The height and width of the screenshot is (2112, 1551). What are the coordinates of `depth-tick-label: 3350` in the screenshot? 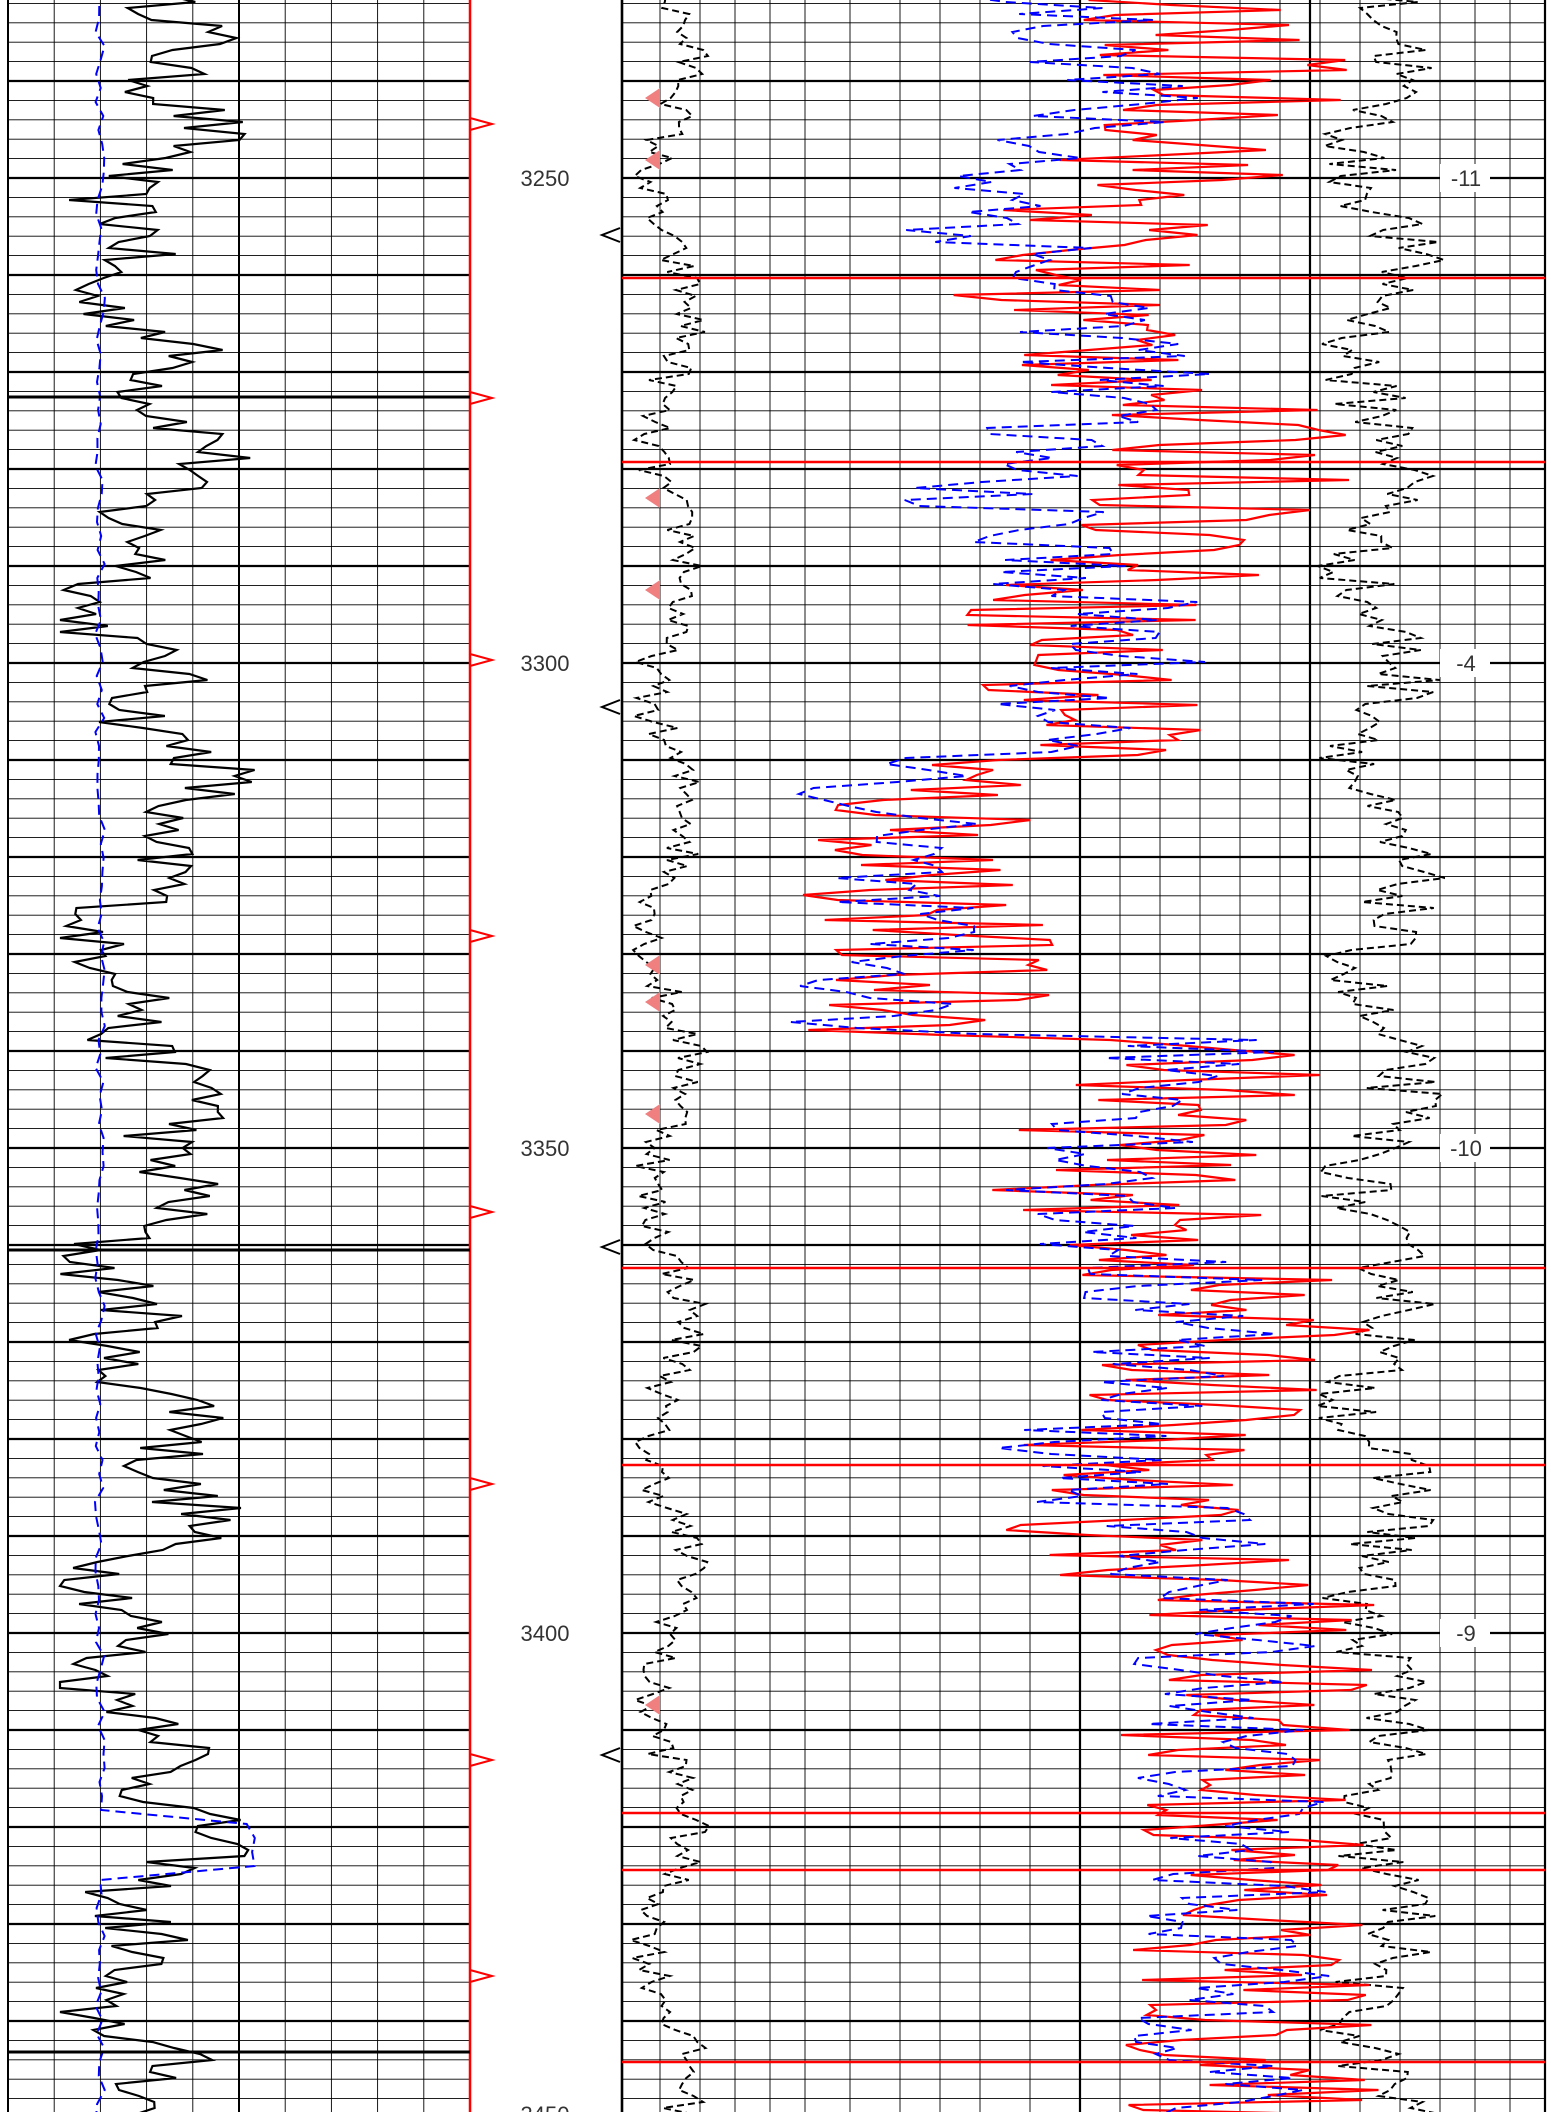 It's located at (545, 1148).